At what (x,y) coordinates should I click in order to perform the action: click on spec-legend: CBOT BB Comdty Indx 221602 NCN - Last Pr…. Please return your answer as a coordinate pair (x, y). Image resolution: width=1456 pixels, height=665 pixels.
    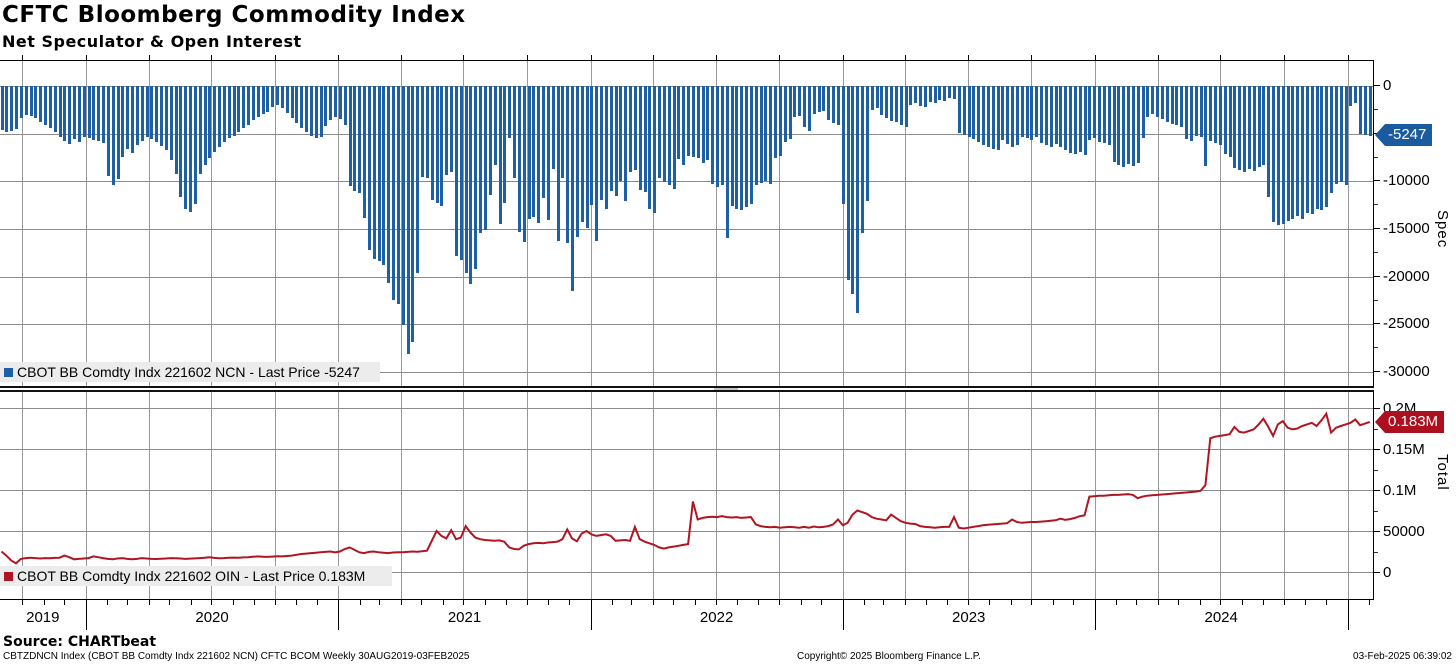
    Looking at the image, I should click on (190, 372).